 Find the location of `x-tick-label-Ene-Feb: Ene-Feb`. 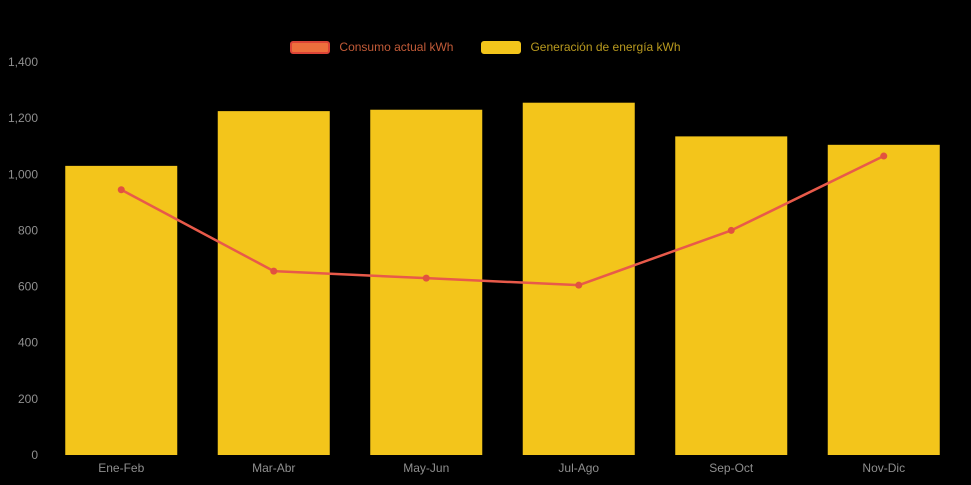

x-tick-label-Ene-Feb: Ene-Feb is located at coordinates (121, 468).